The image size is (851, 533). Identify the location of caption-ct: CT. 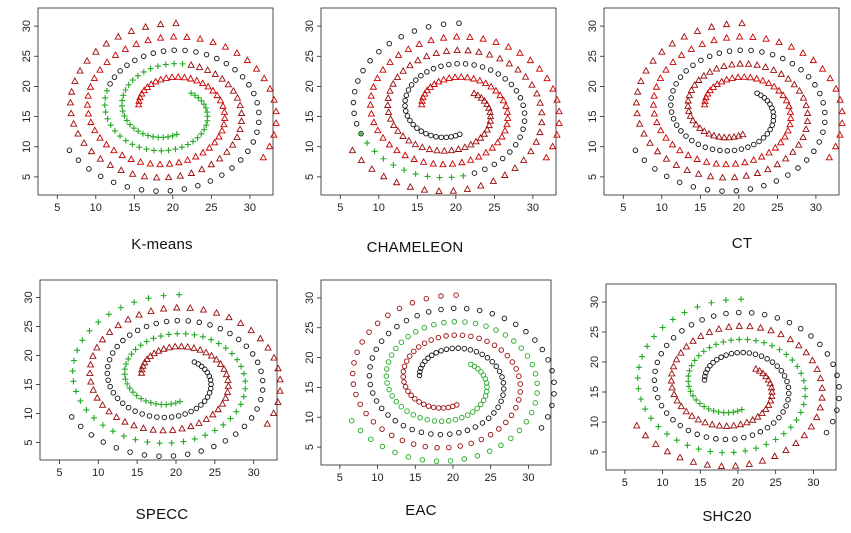
(742, 243).